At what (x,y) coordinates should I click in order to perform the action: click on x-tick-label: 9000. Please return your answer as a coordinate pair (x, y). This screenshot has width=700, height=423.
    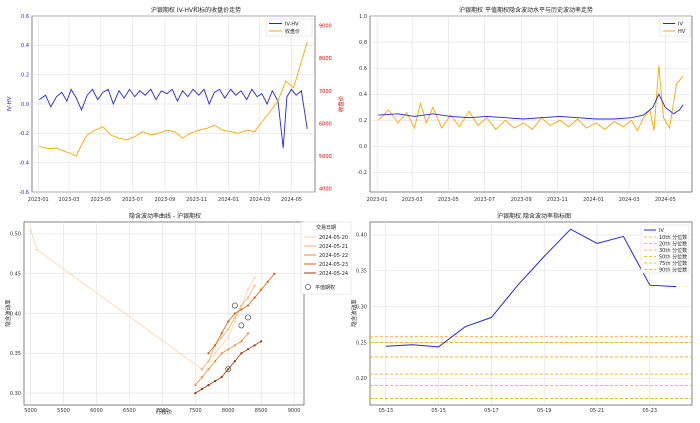
    Looking at the image, I should click on (294, 411).